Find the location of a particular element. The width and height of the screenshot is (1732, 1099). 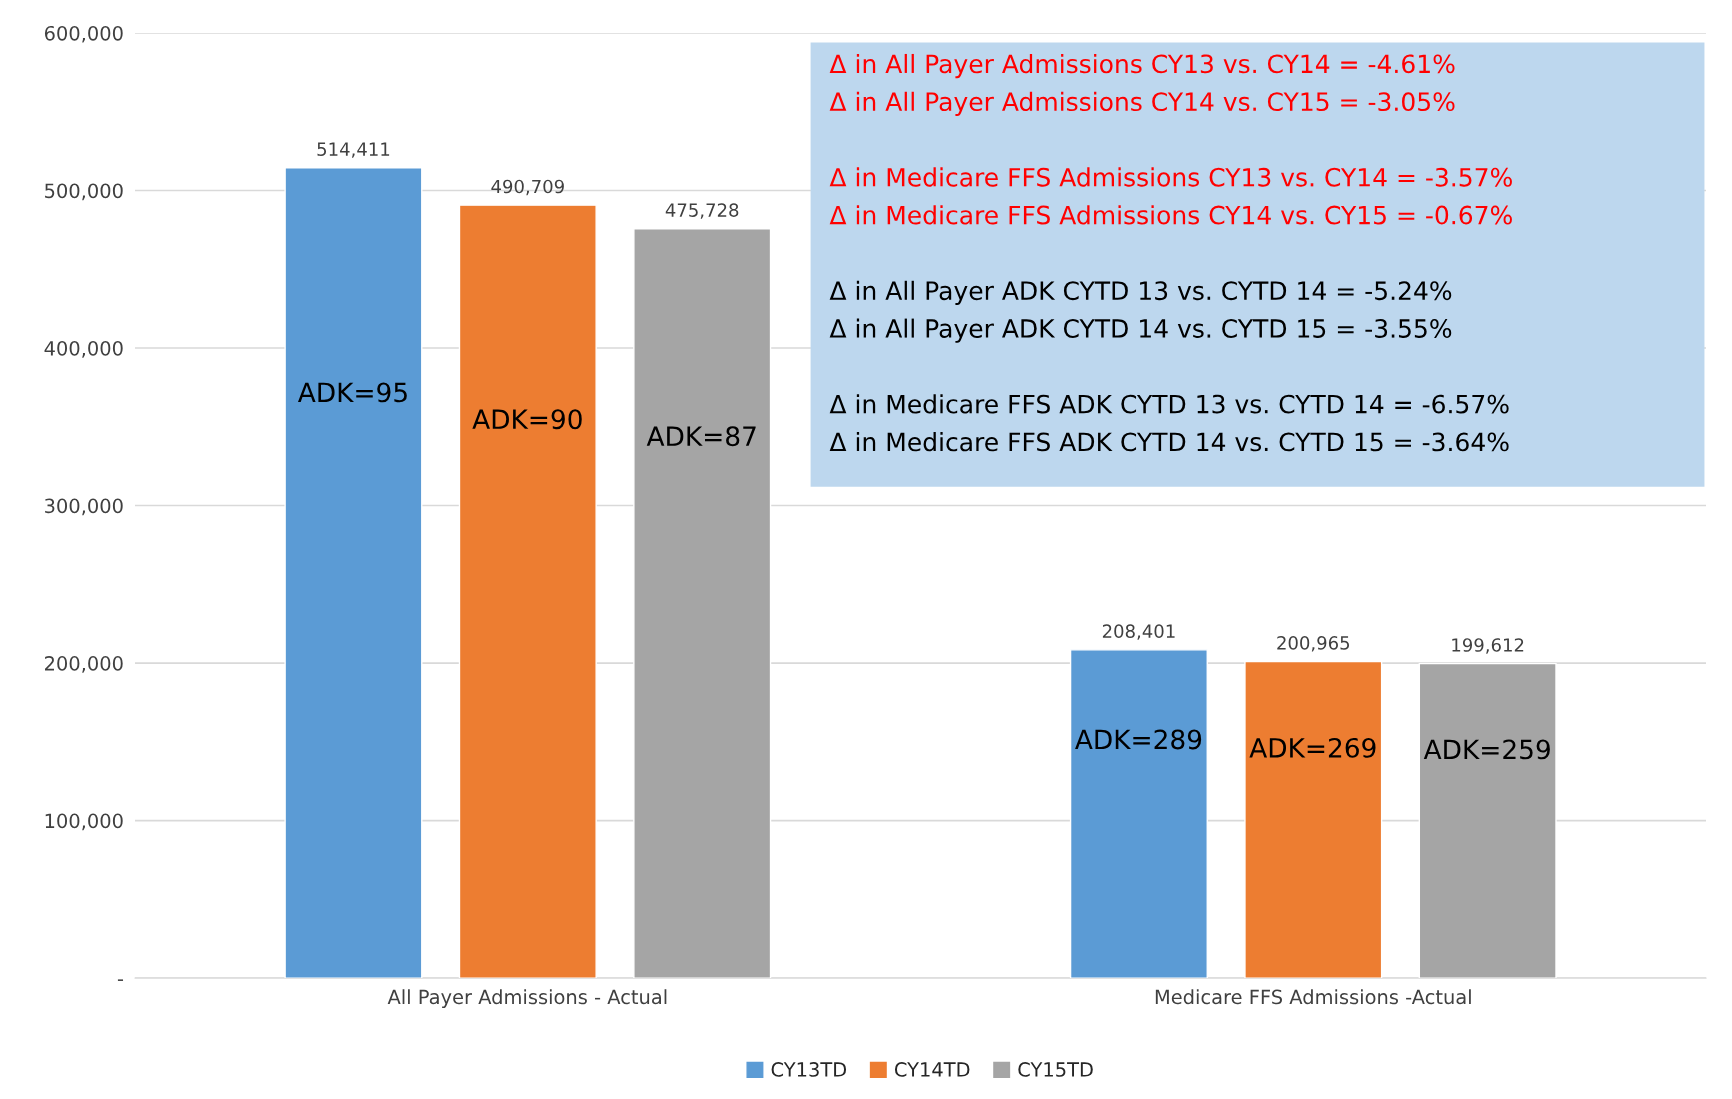

data-label: 200,965 is located at coordinates (1313, 644).